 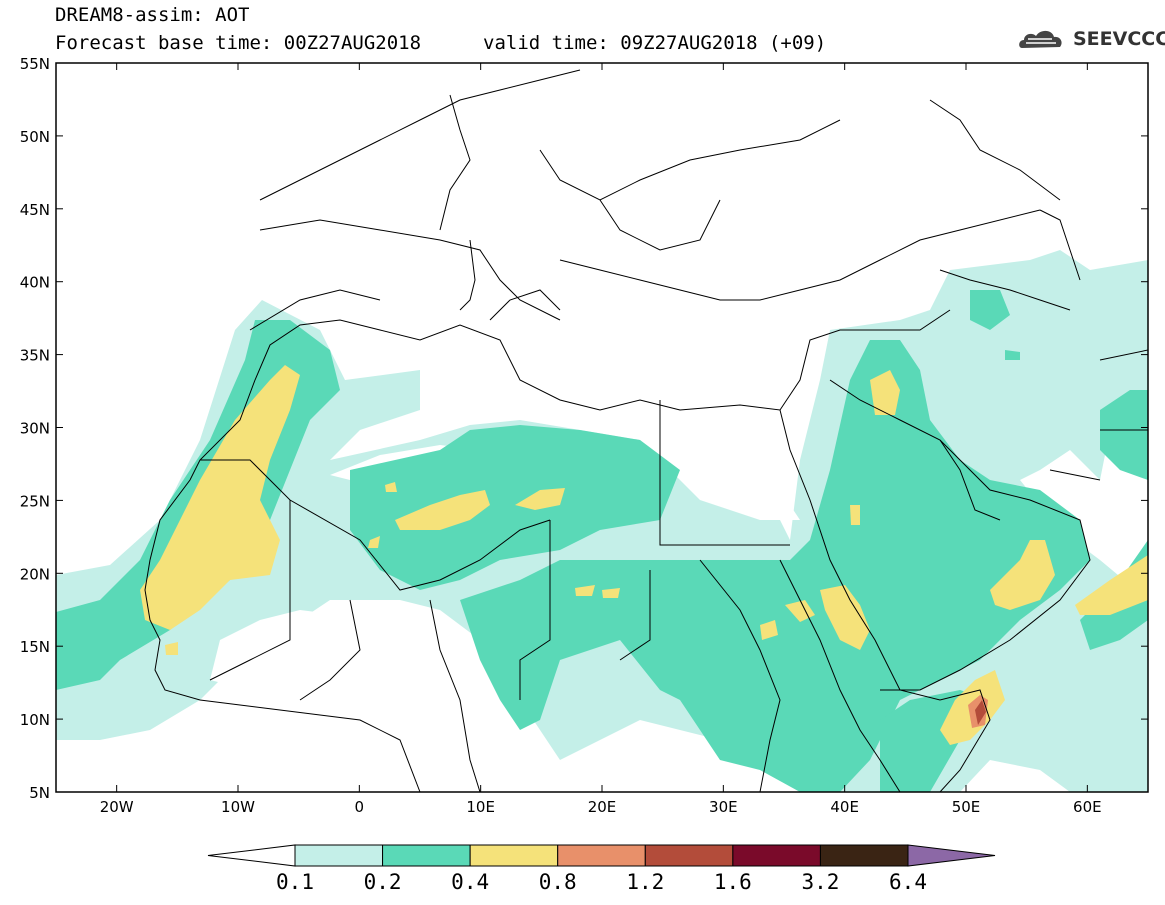 I want to click on cloud-logo-icon, so click(x=1040, y=39).